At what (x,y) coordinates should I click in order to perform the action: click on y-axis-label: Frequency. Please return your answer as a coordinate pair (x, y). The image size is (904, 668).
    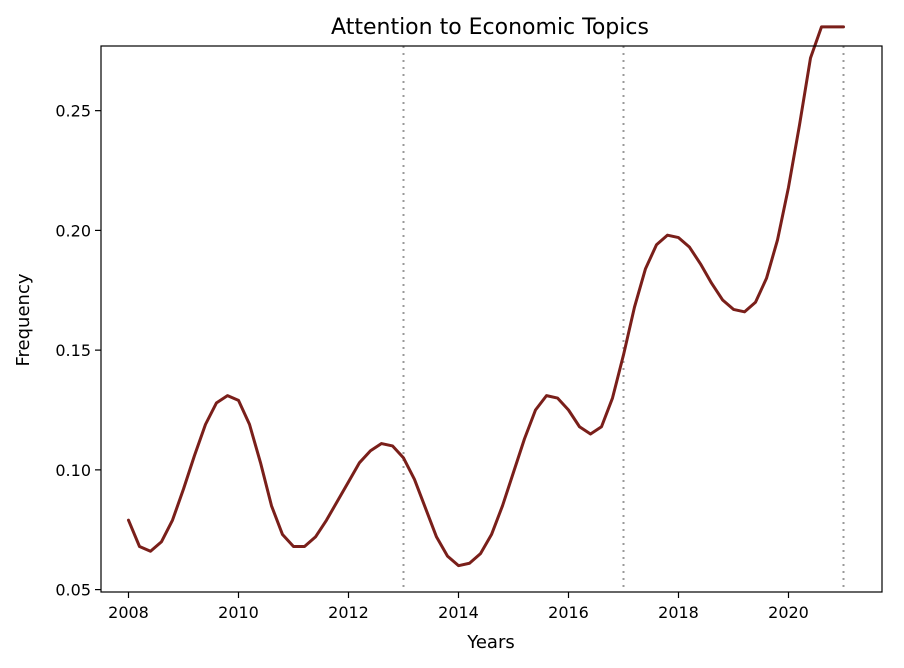
    Looking at the image, I should click on (23, 319).